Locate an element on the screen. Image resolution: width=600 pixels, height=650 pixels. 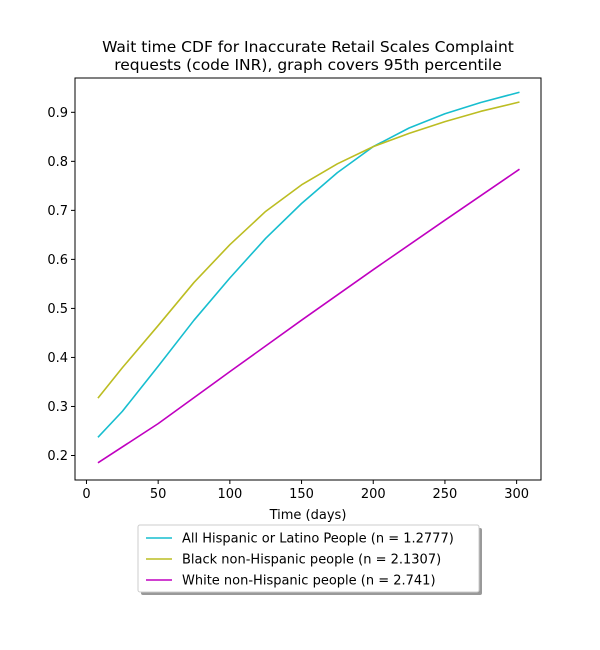
x-axis-ticks: 0 50 100 150 200 250 300 is located at coordinates (305, 491).